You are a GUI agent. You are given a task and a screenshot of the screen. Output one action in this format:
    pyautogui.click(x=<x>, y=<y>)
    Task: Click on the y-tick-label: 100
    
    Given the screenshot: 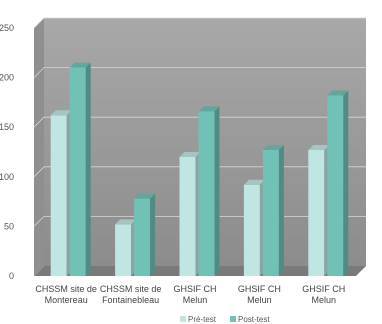 What is the action you would take?
    pyautogui.click(x=7, y=177)
    